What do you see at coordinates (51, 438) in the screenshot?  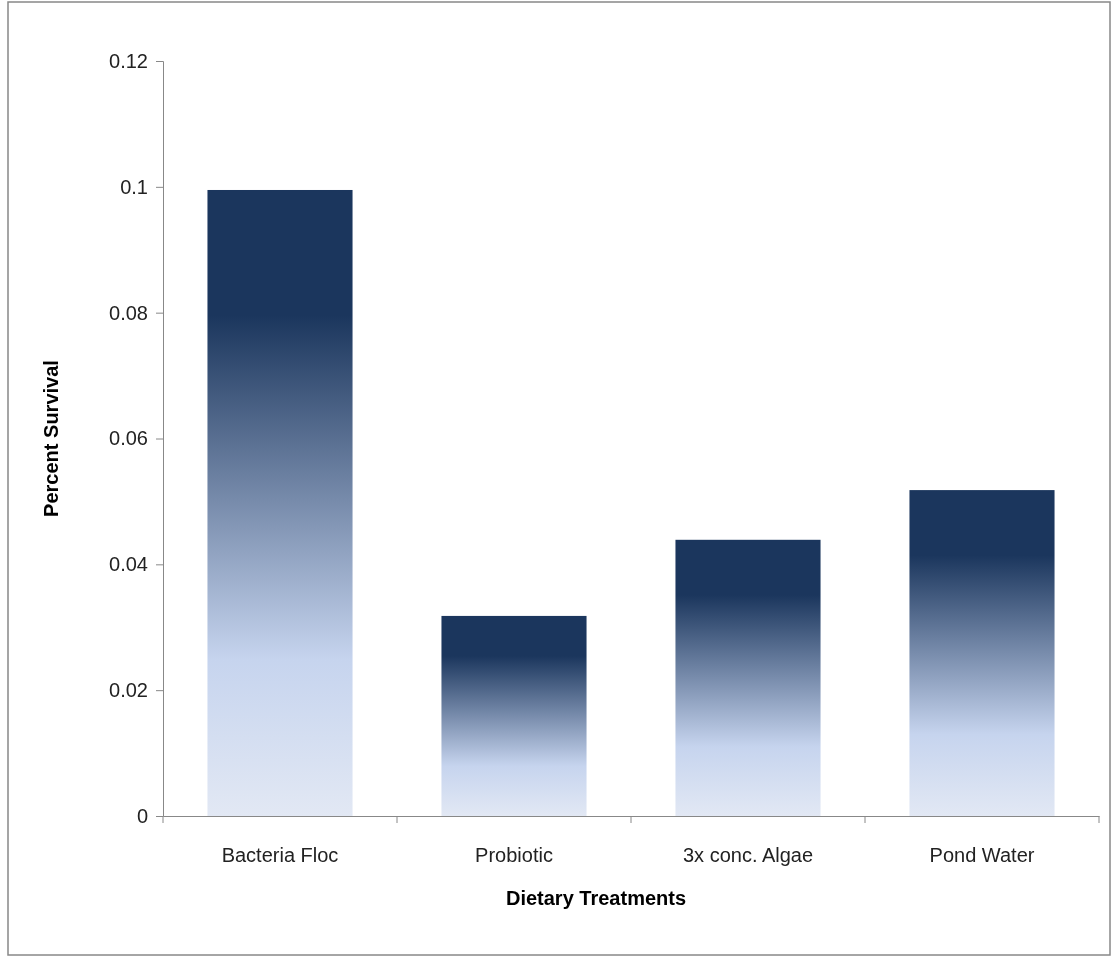 I see `y-axis-title: Percent Survival` at bounding box center [51, 438].